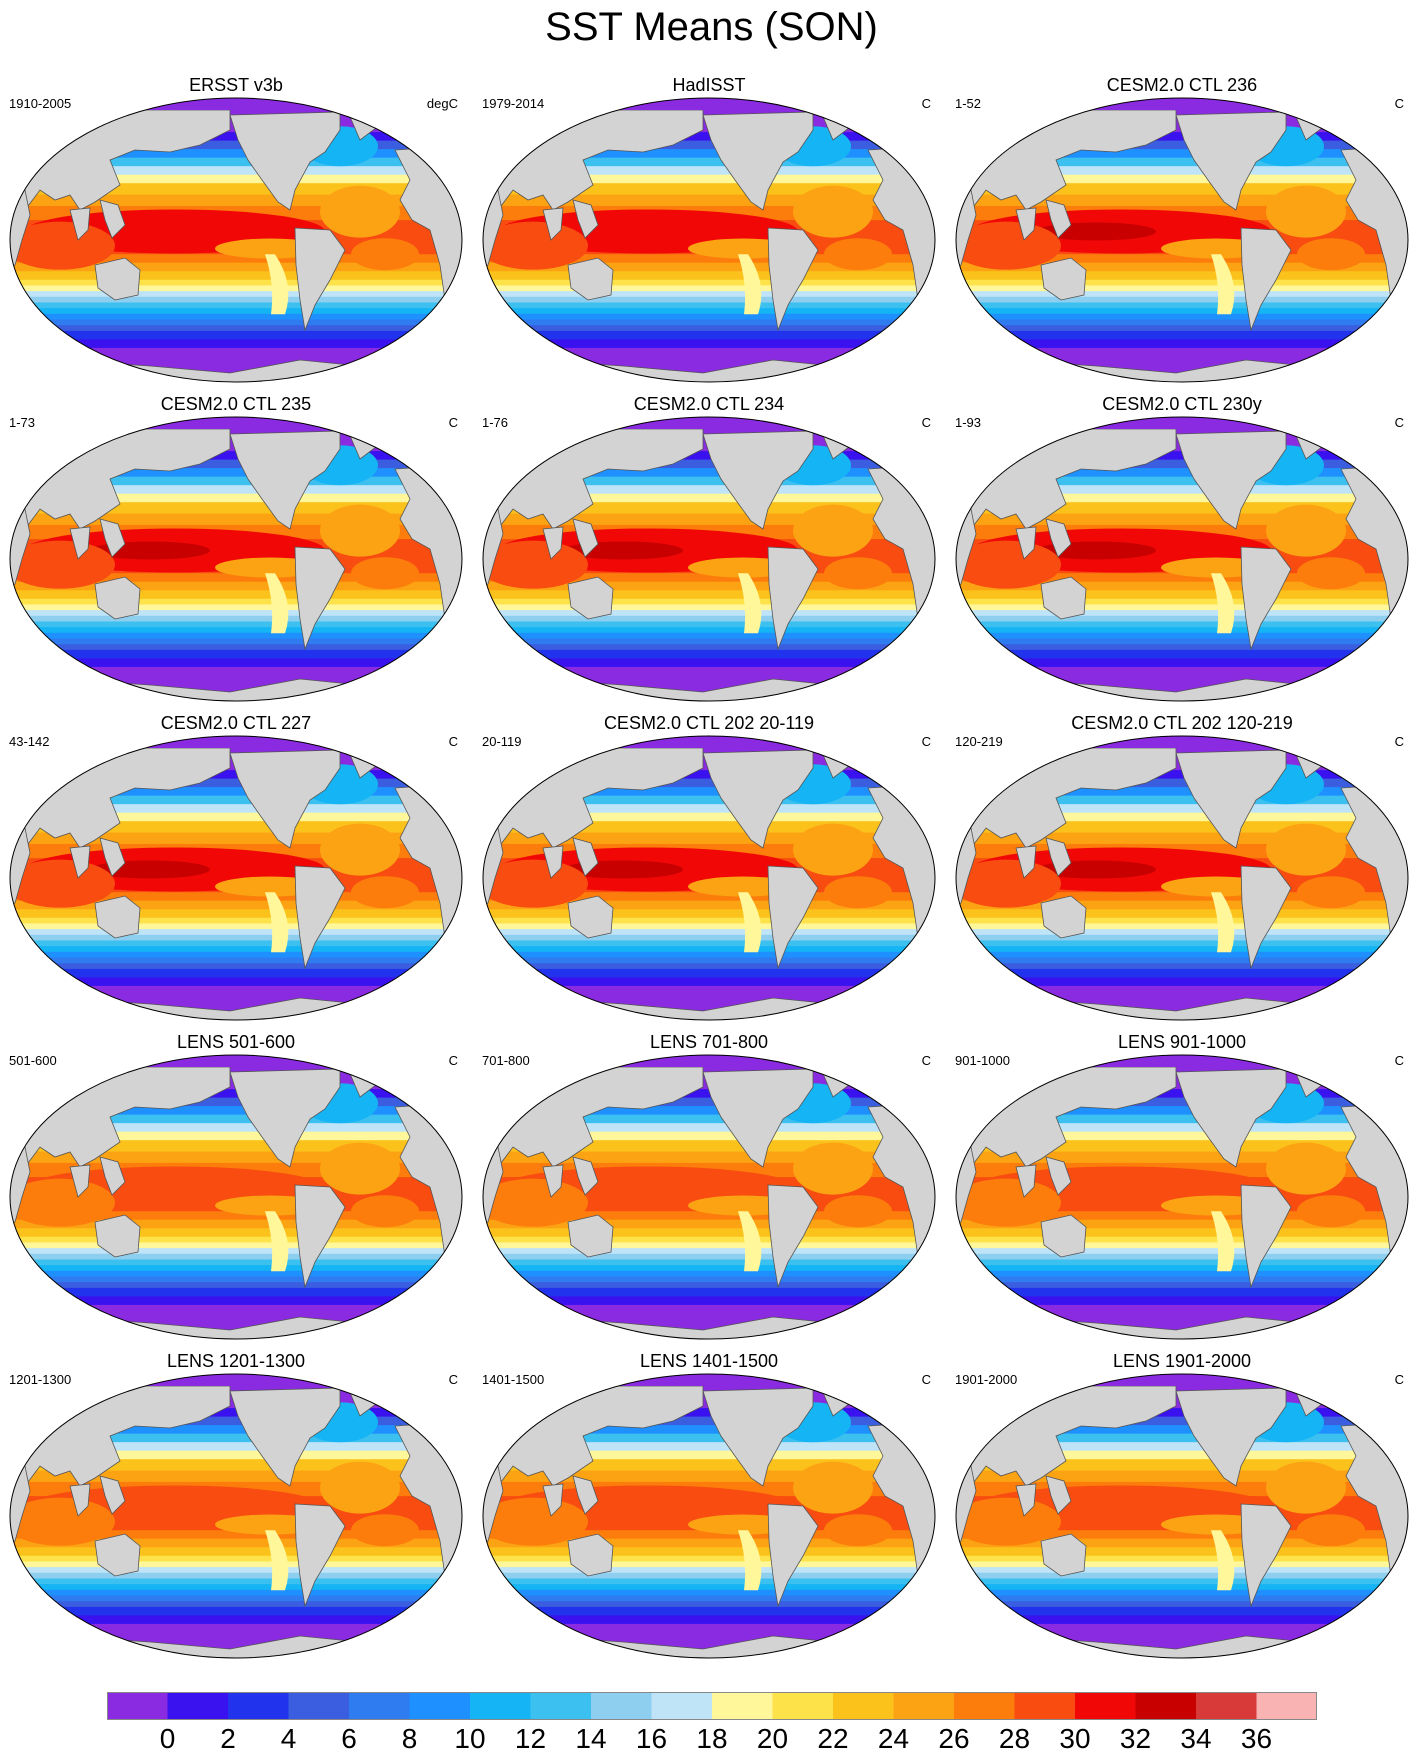 This screenshot has height=1759, width=1423. I want to click on atlantic-subtropics, so click(1306, 530).